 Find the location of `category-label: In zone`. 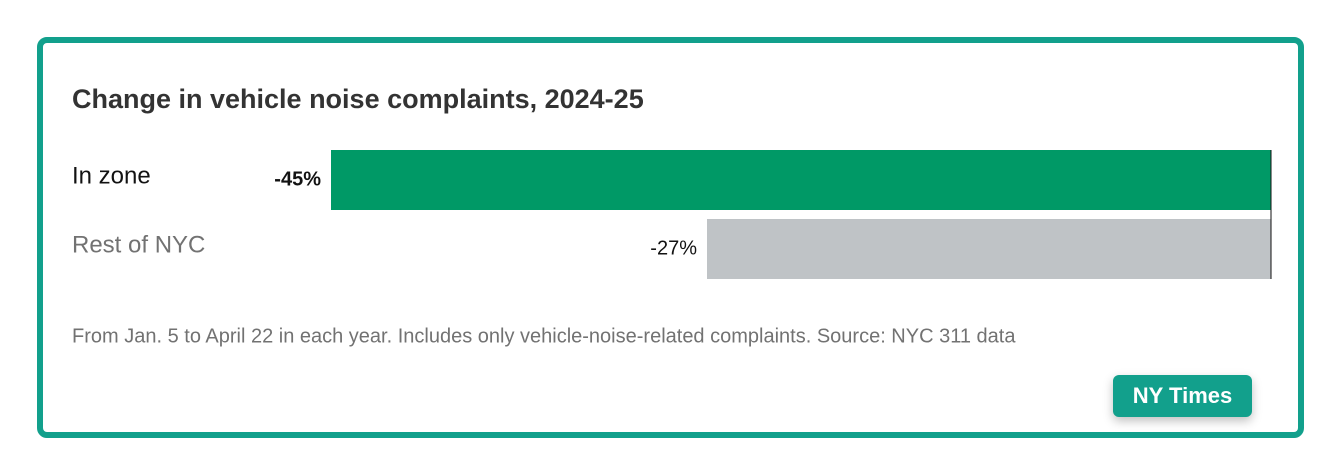

category-label: In zone is located at coordinates (111, 175).